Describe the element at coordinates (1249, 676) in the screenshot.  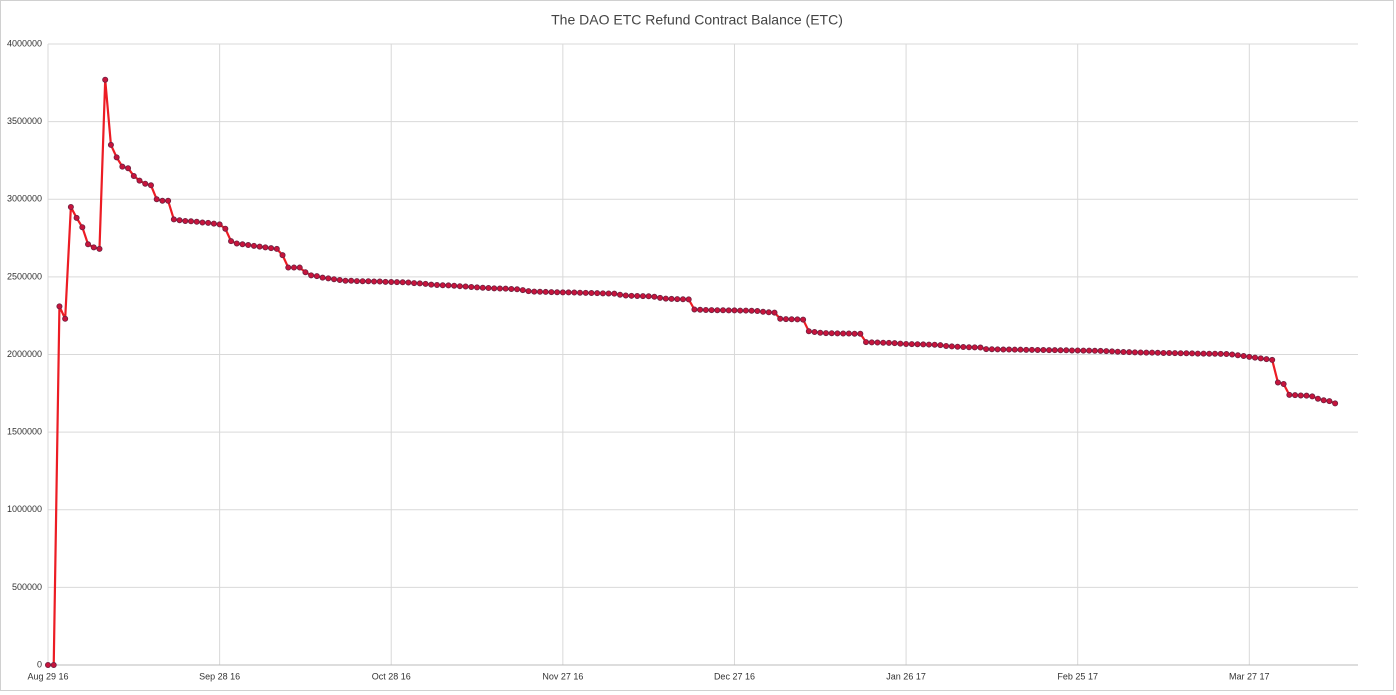
I see `x-tick-label: Mar 27 17` at that location.